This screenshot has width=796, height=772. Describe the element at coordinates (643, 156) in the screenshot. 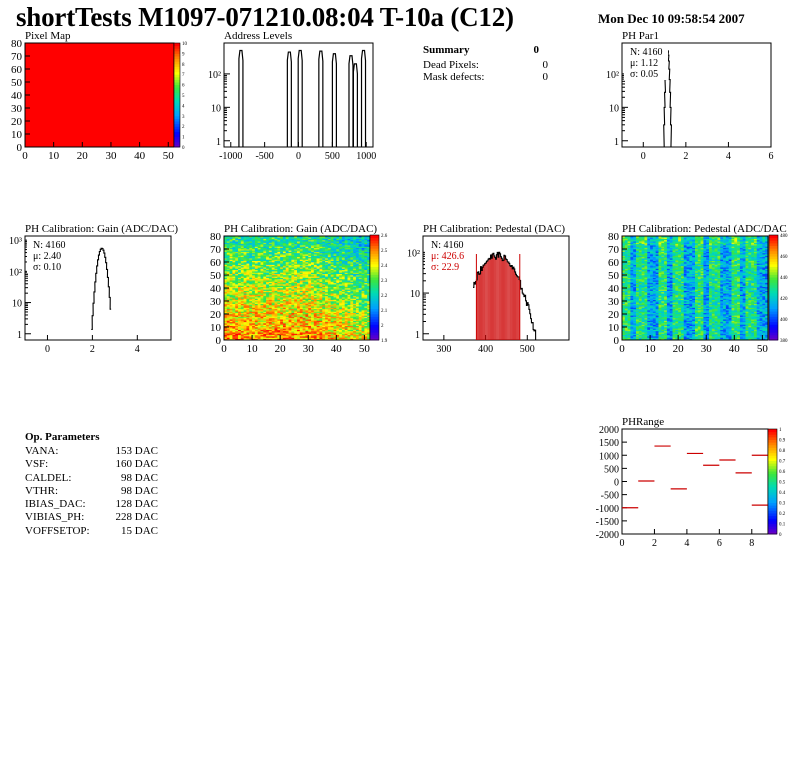

I see `ph-par1-x-tick-label: 0` at that location.